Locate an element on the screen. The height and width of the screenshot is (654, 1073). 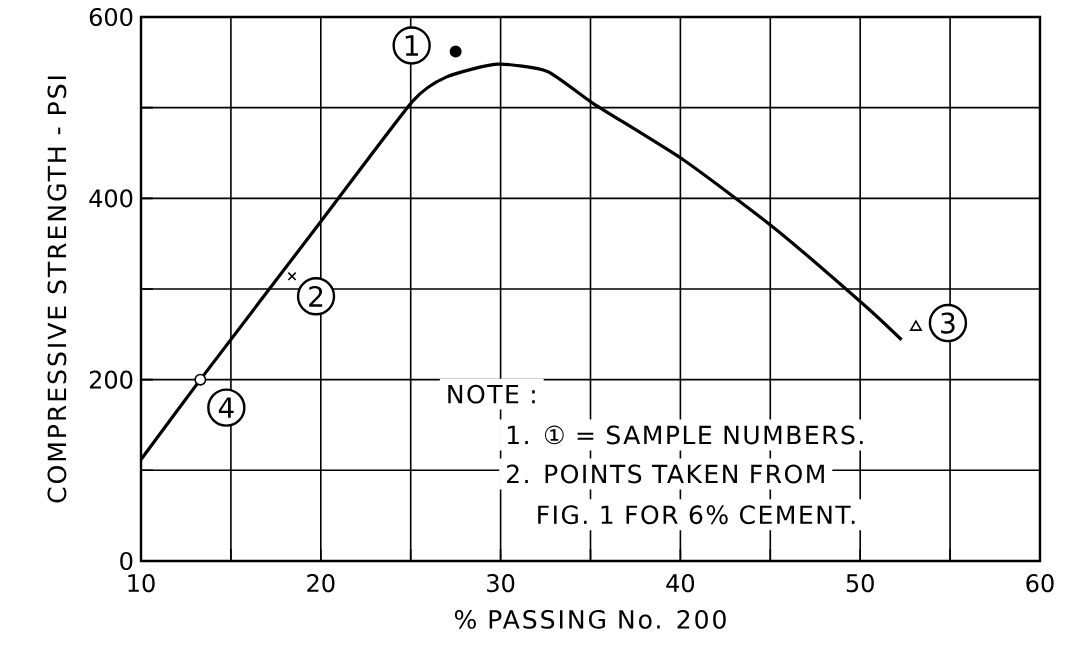
annotation: NOTE : is located at coordinates (491, 394).